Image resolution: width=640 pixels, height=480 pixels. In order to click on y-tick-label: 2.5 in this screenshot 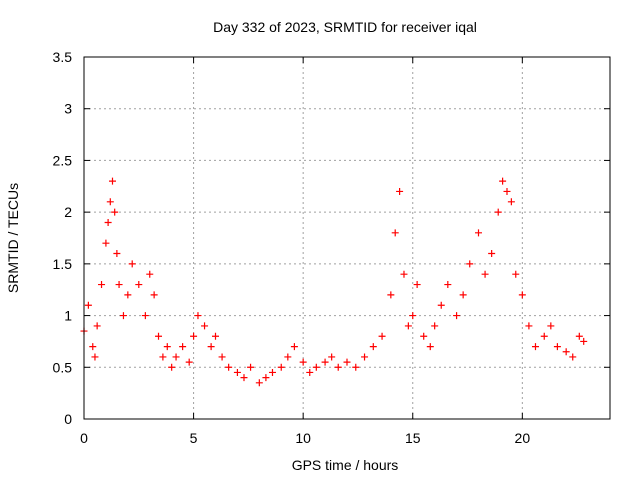, I will do `click(63, 160)`.